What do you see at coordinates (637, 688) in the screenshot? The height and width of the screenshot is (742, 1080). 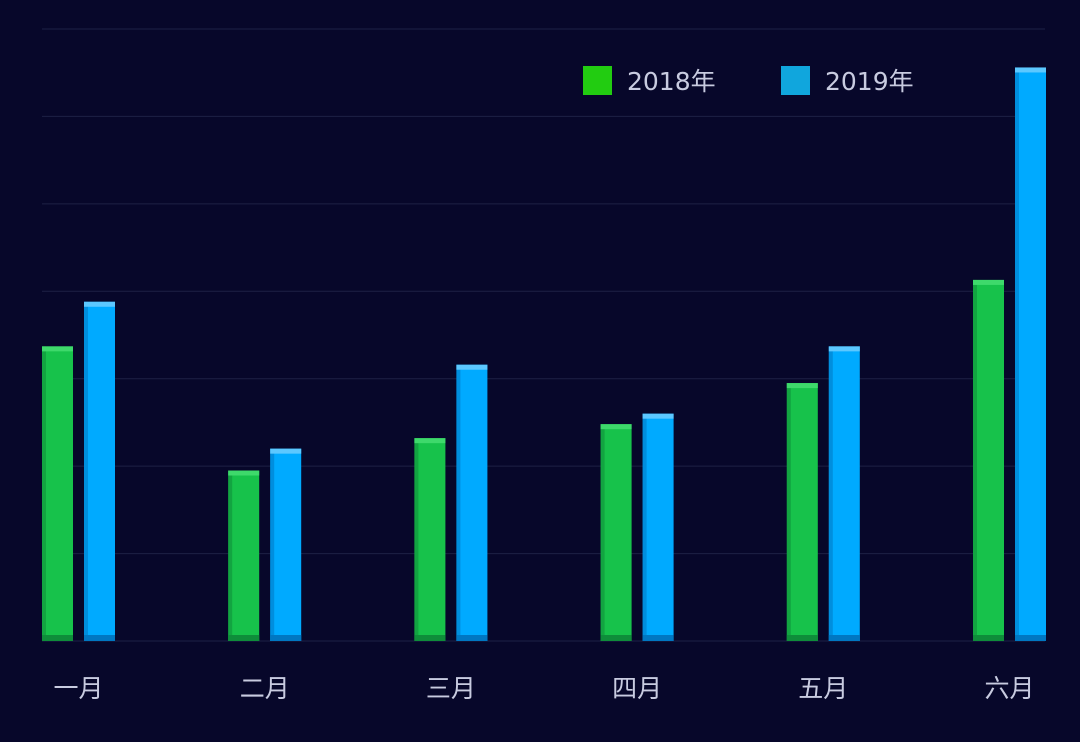 I see `x-tick-label: 四月` at bounding box center [637, 688].